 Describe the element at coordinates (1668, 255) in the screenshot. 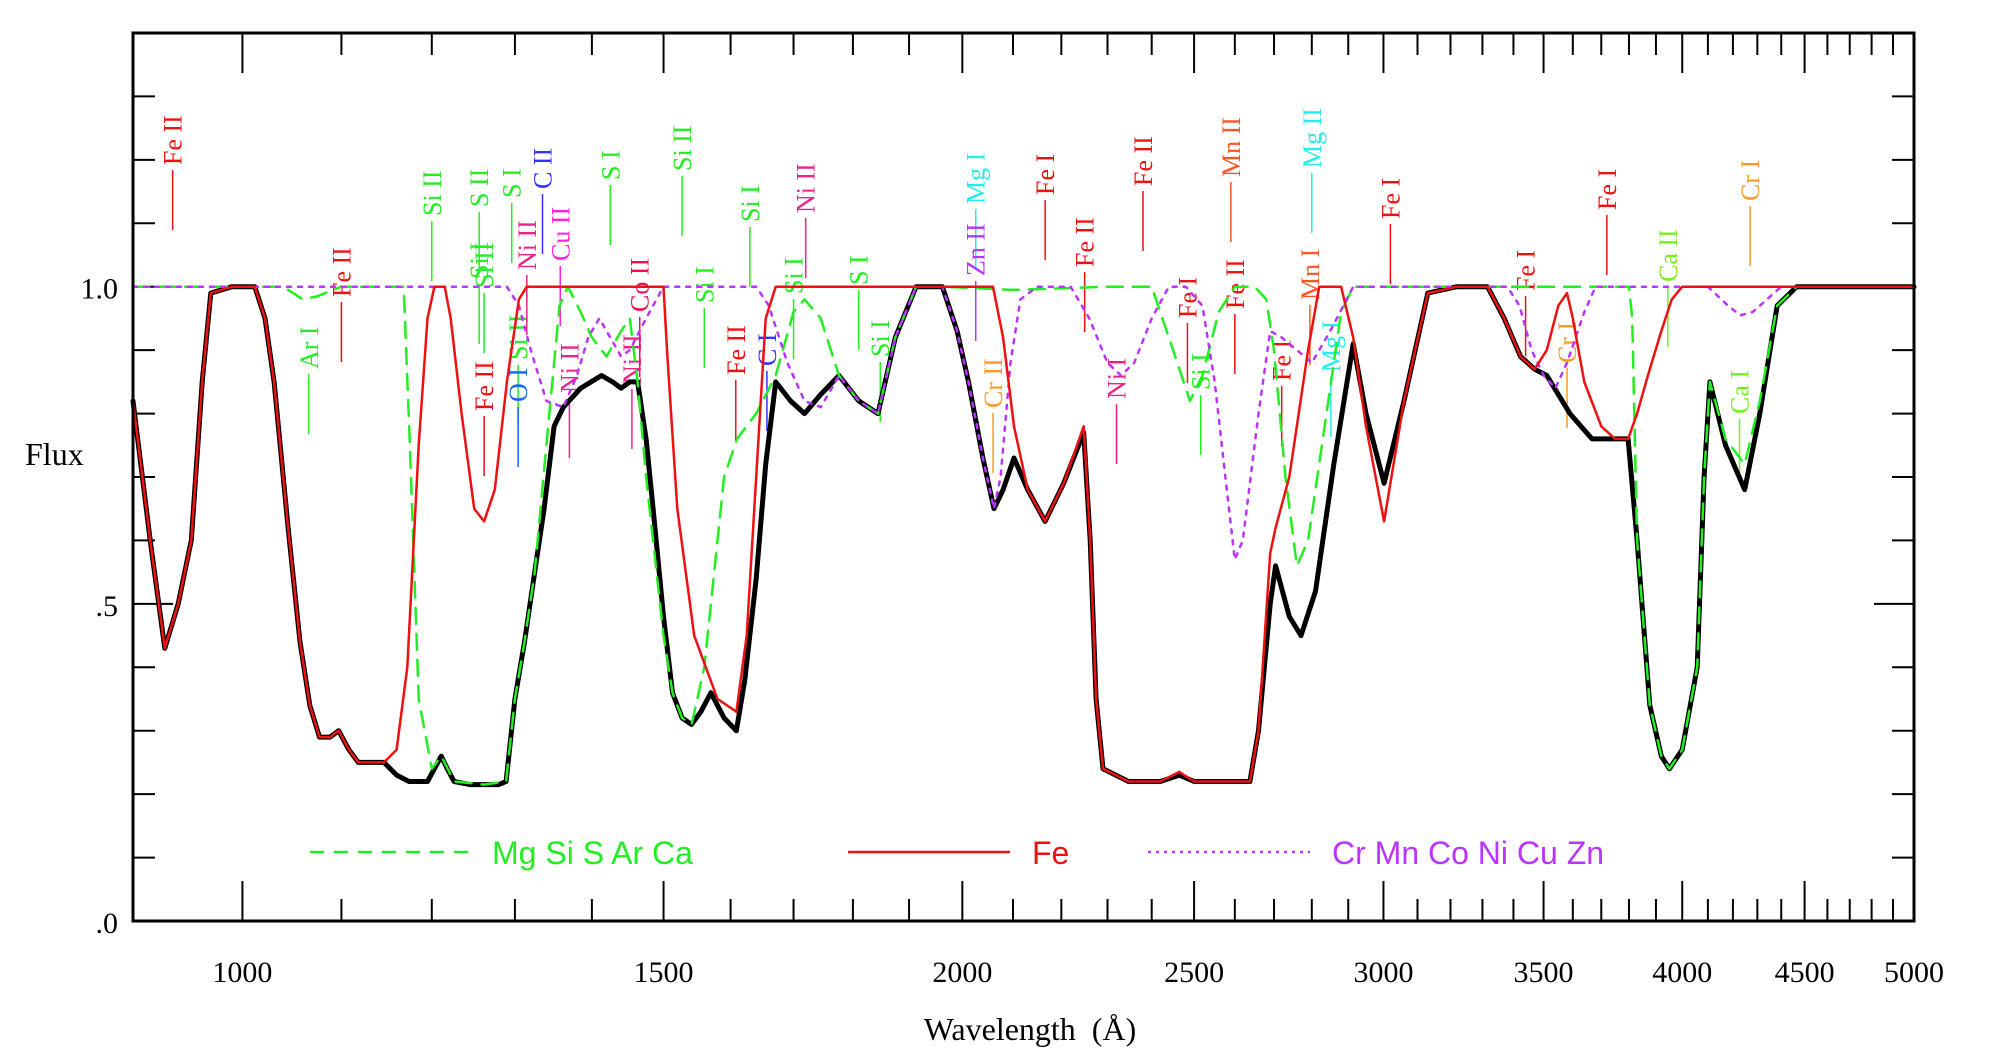

I see `line-label: Ca II` at that location.